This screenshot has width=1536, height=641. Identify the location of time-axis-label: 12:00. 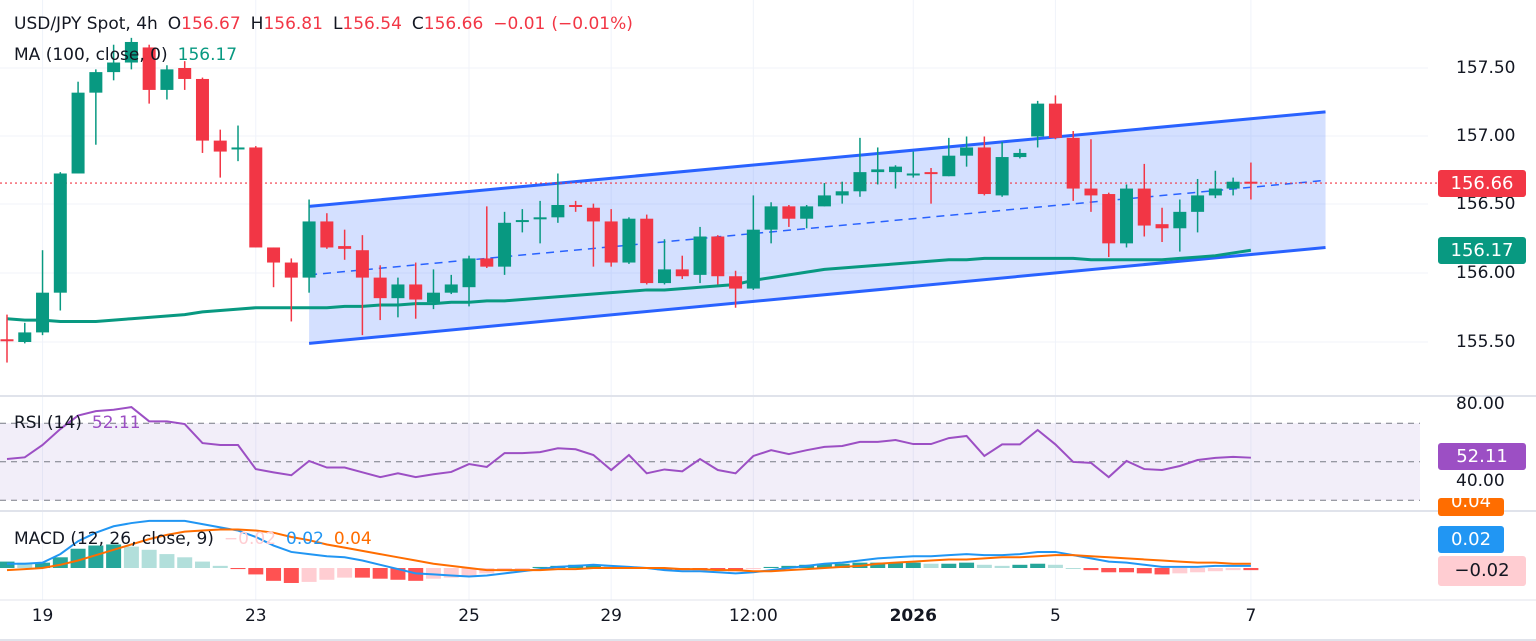
(753, 616).